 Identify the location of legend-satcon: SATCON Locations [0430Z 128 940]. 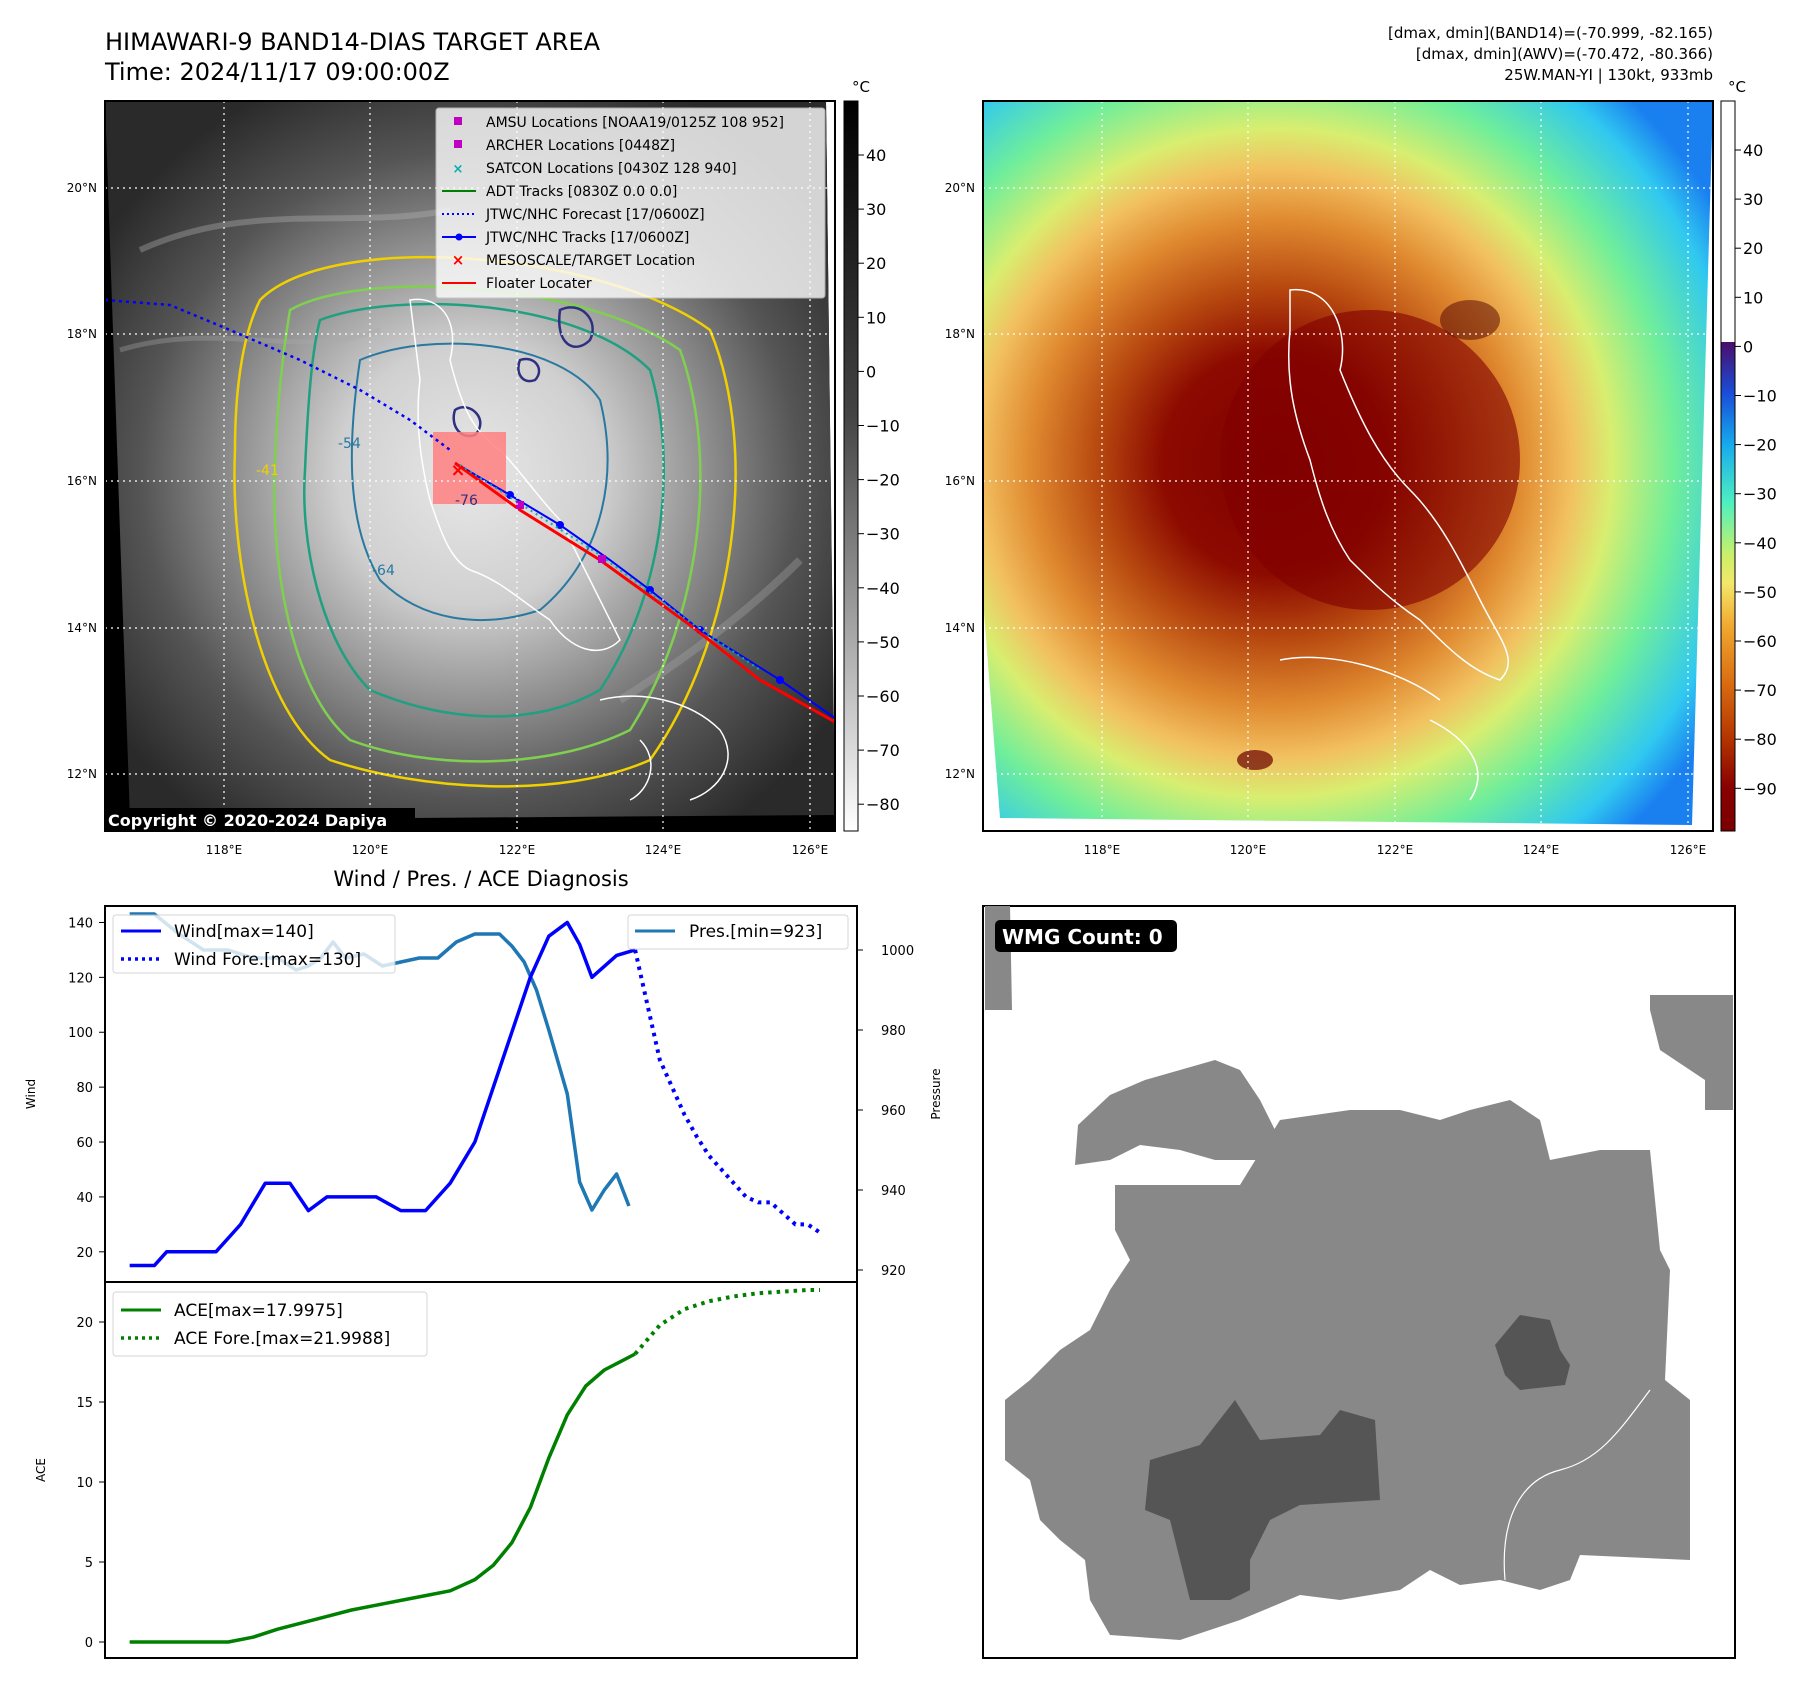
(611, 169).